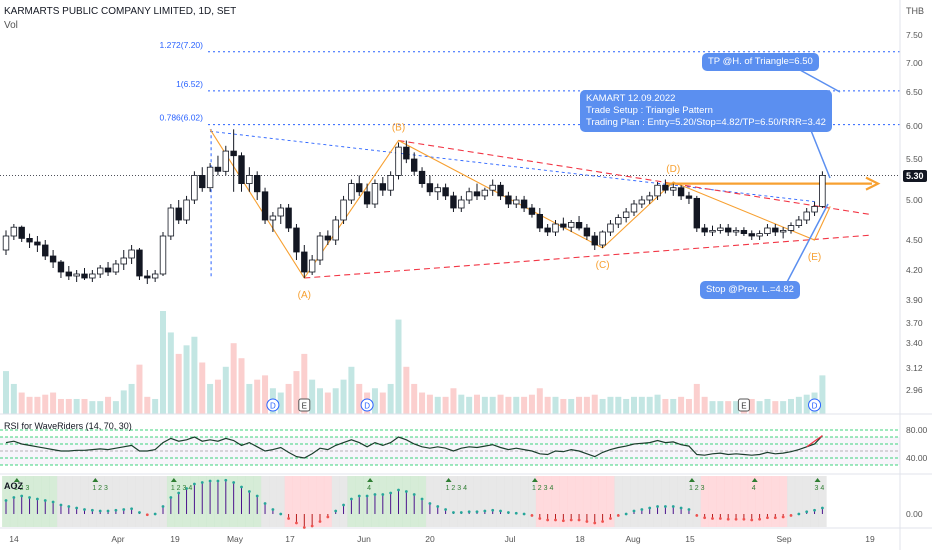 The width and height of the screenshot is (932, 550). I want to click on time-axis: 14 Apr 19 May 17 Jun 20 Jul 18 Aug 15 Sep 19, so click(442, 539).